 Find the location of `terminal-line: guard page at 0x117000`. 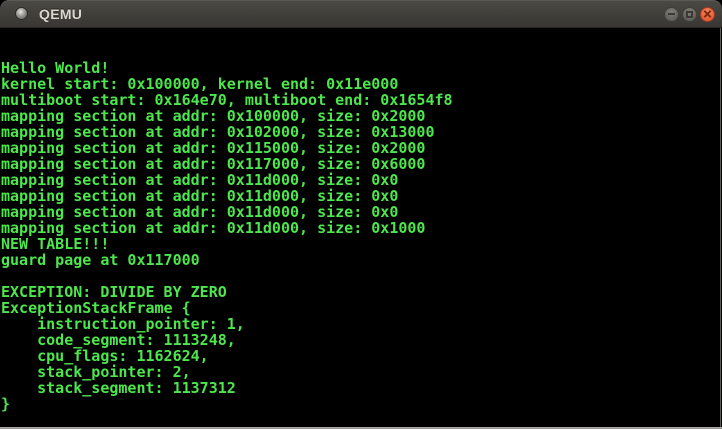

terminal-line: guard page at 0x117000 is located at coordinates (100, 260).